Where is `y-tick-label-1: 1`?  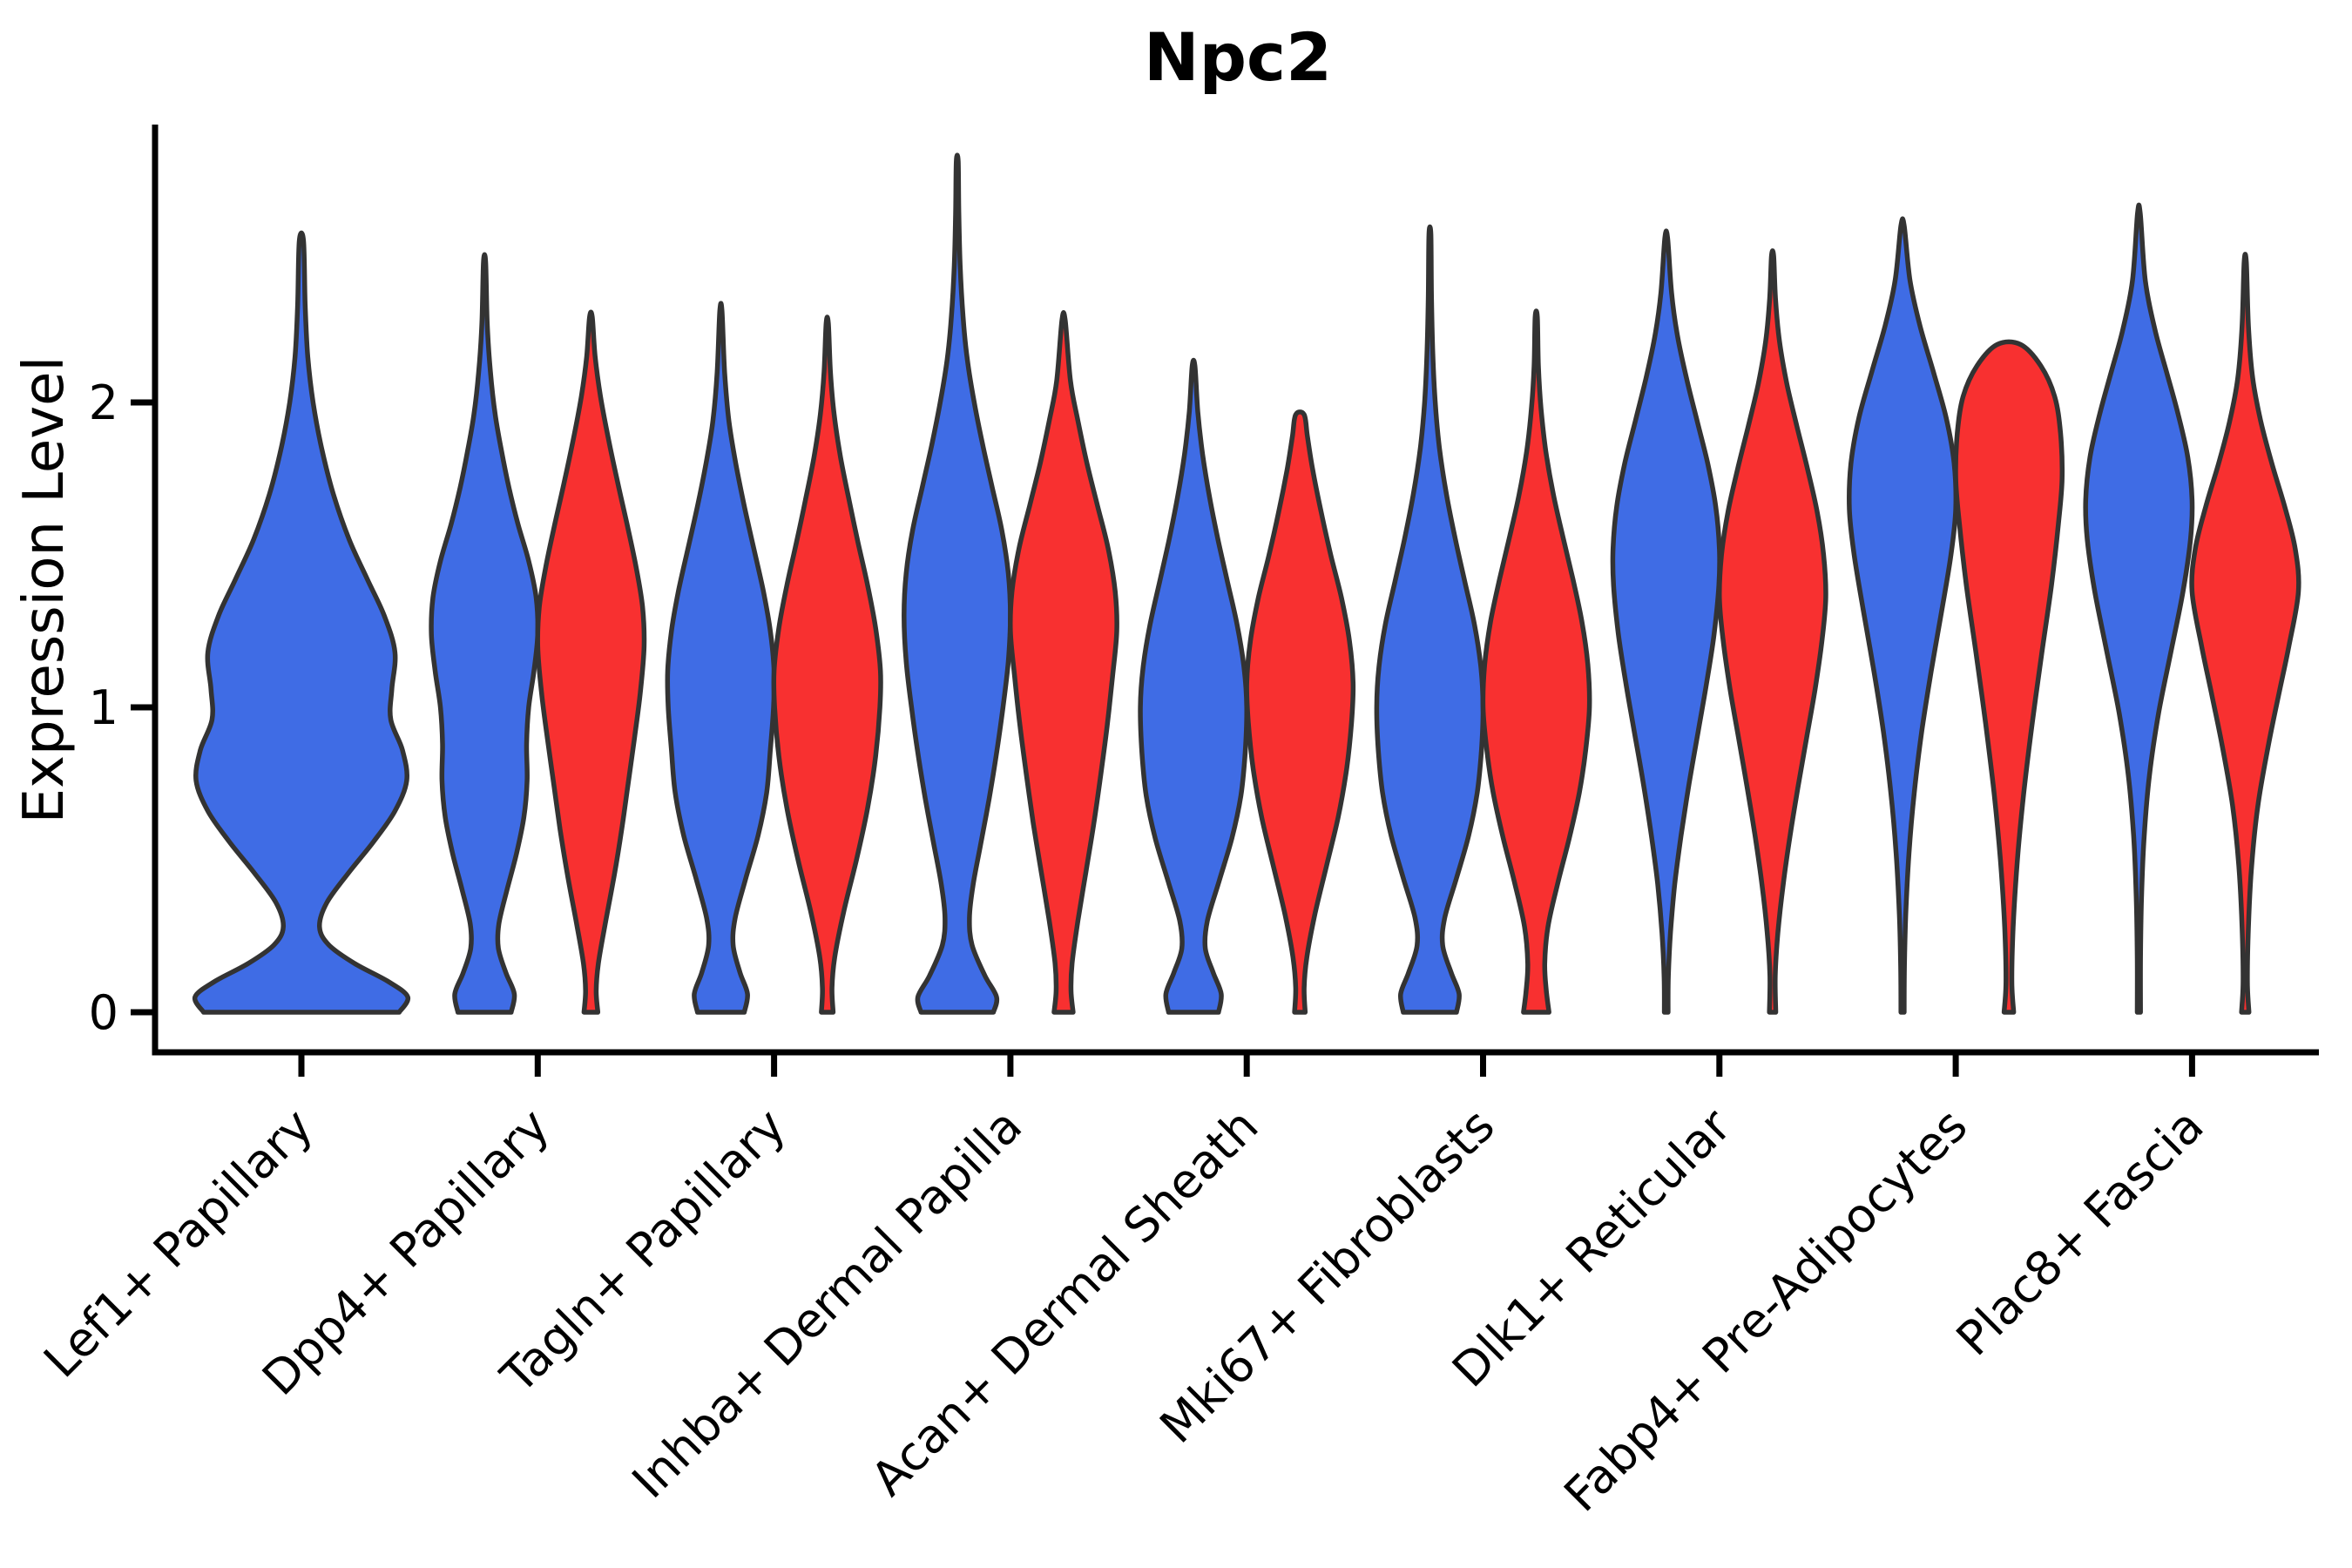
y-tick-label-1: 1 is located at coordinates (103, 707).